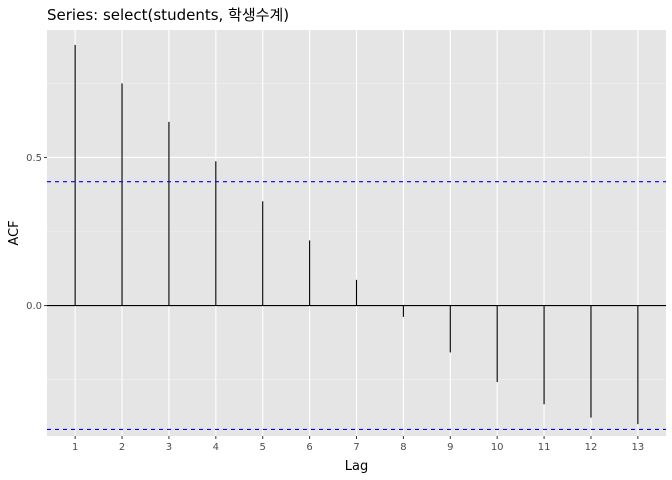 The width and height of the screenshot is (672, 480). Describe the element at coordinates (403, 447) in the screenshot. I see `x-tick-label: 8` at that location.